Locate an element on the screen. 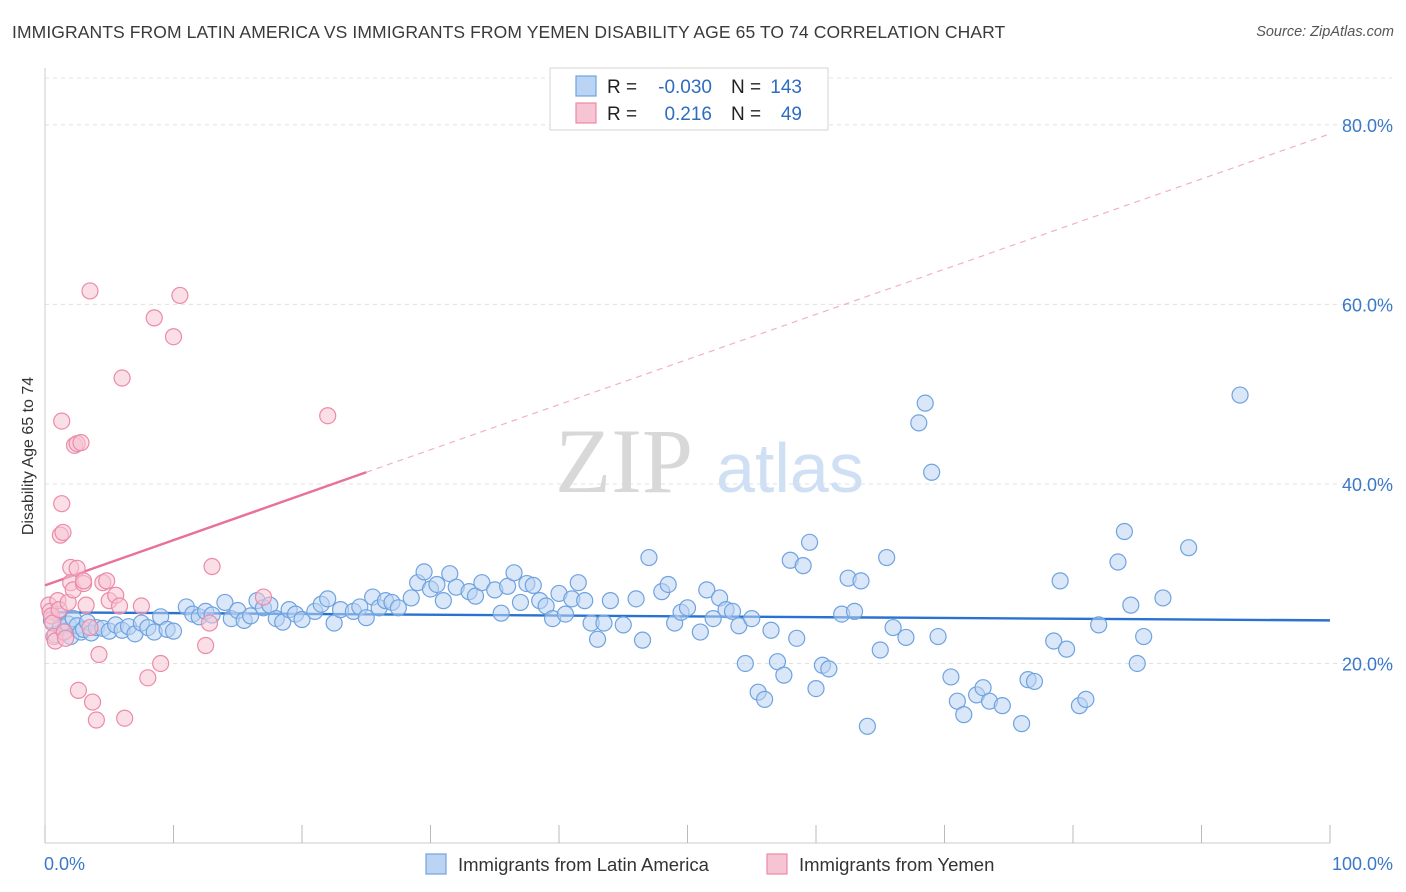 The image size is (1406, 892). x-tick-label: 0.0% is located at coordinates (64, 864).